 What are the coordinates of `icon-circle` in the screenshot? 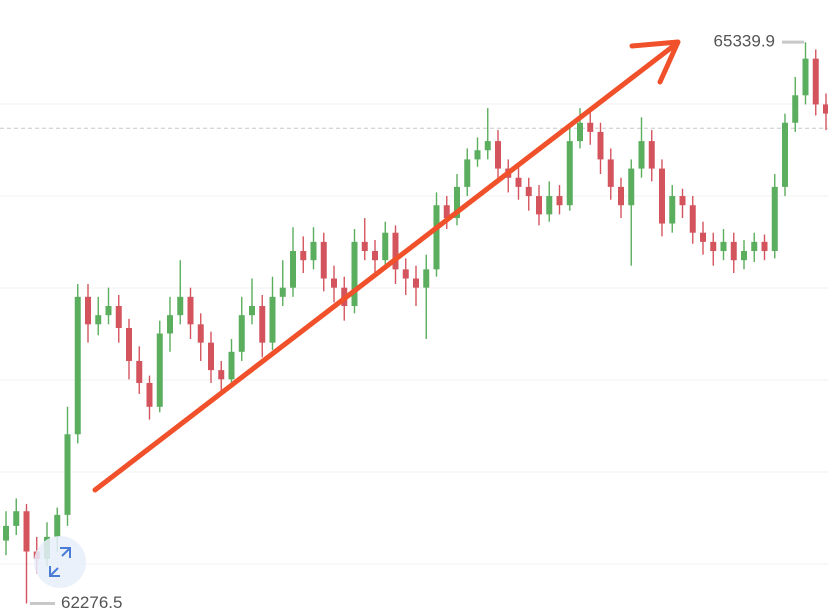 It's located at (60, 562).